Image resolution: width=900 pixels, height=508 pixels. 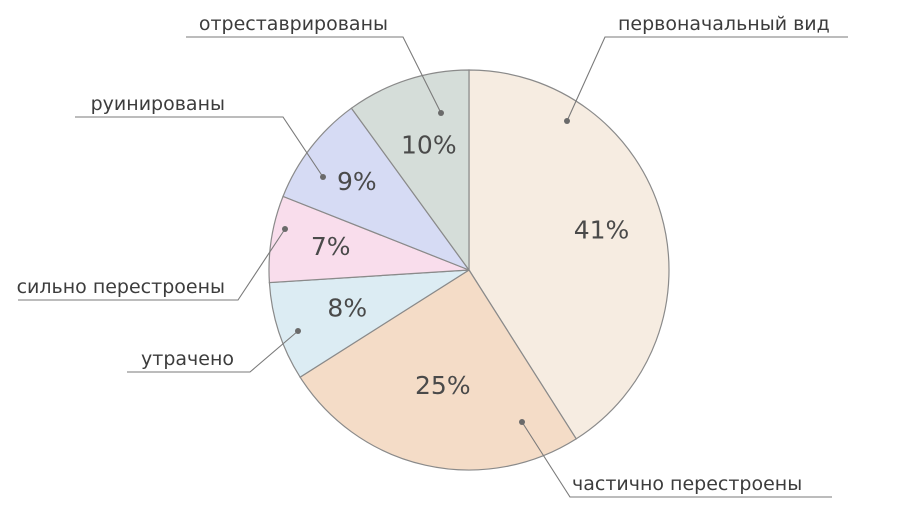 I want to click on slice-percent-label: 25%, so click(x=443, y=385).